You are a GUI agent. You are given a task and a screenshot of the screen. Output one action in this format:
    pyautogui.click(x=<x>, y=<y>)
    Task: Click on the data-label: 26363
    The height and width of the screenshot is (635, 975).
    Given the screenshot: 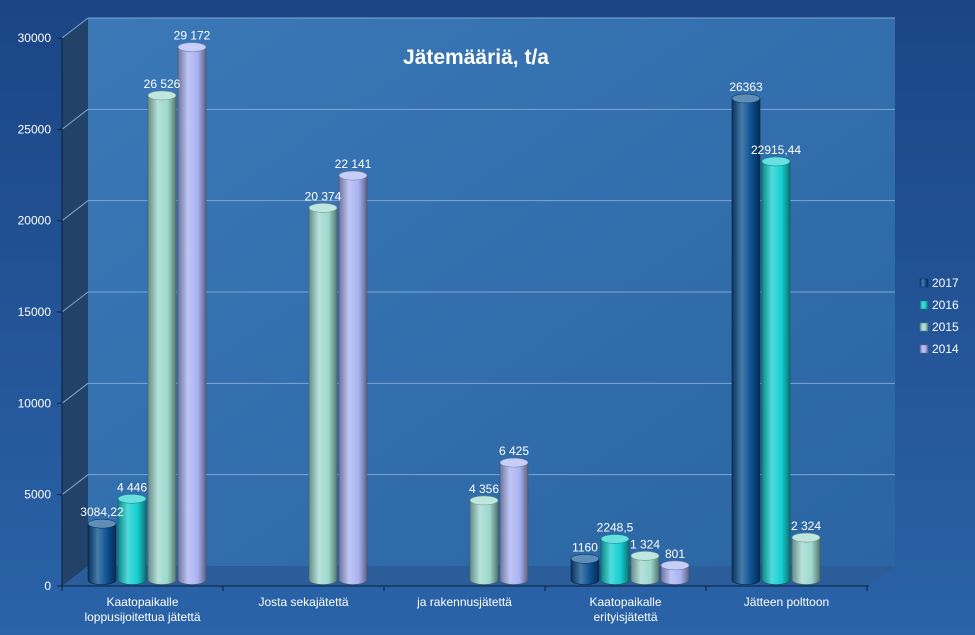 What is the action you would take?
    pyautogui.click(x=746, y=87)
    